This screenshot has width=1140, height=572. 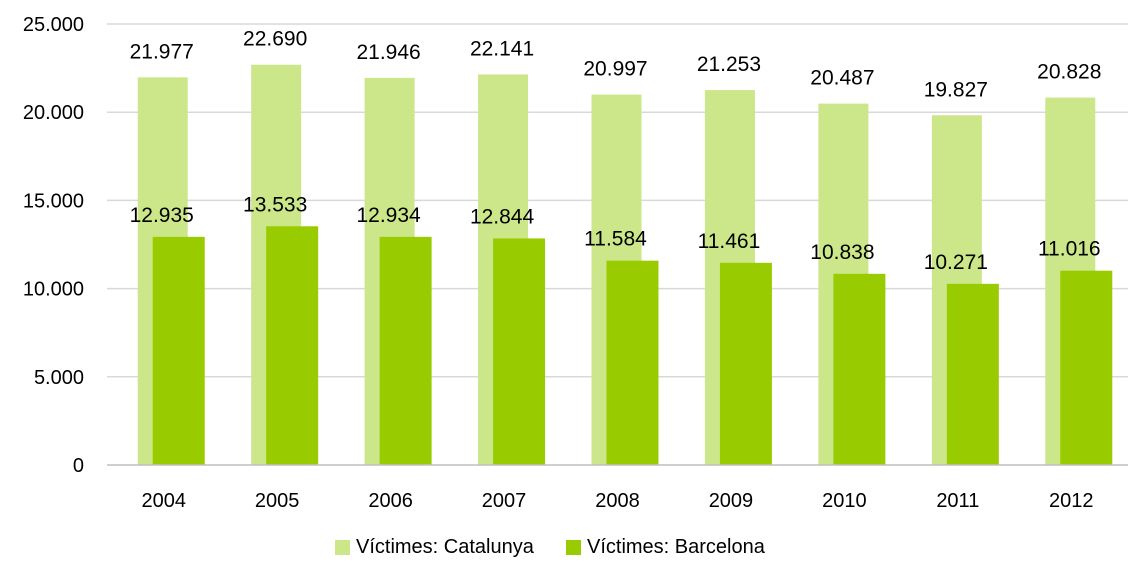 I want to click on data-label-catalunya: 20.828, so click(x=1069, y=72).